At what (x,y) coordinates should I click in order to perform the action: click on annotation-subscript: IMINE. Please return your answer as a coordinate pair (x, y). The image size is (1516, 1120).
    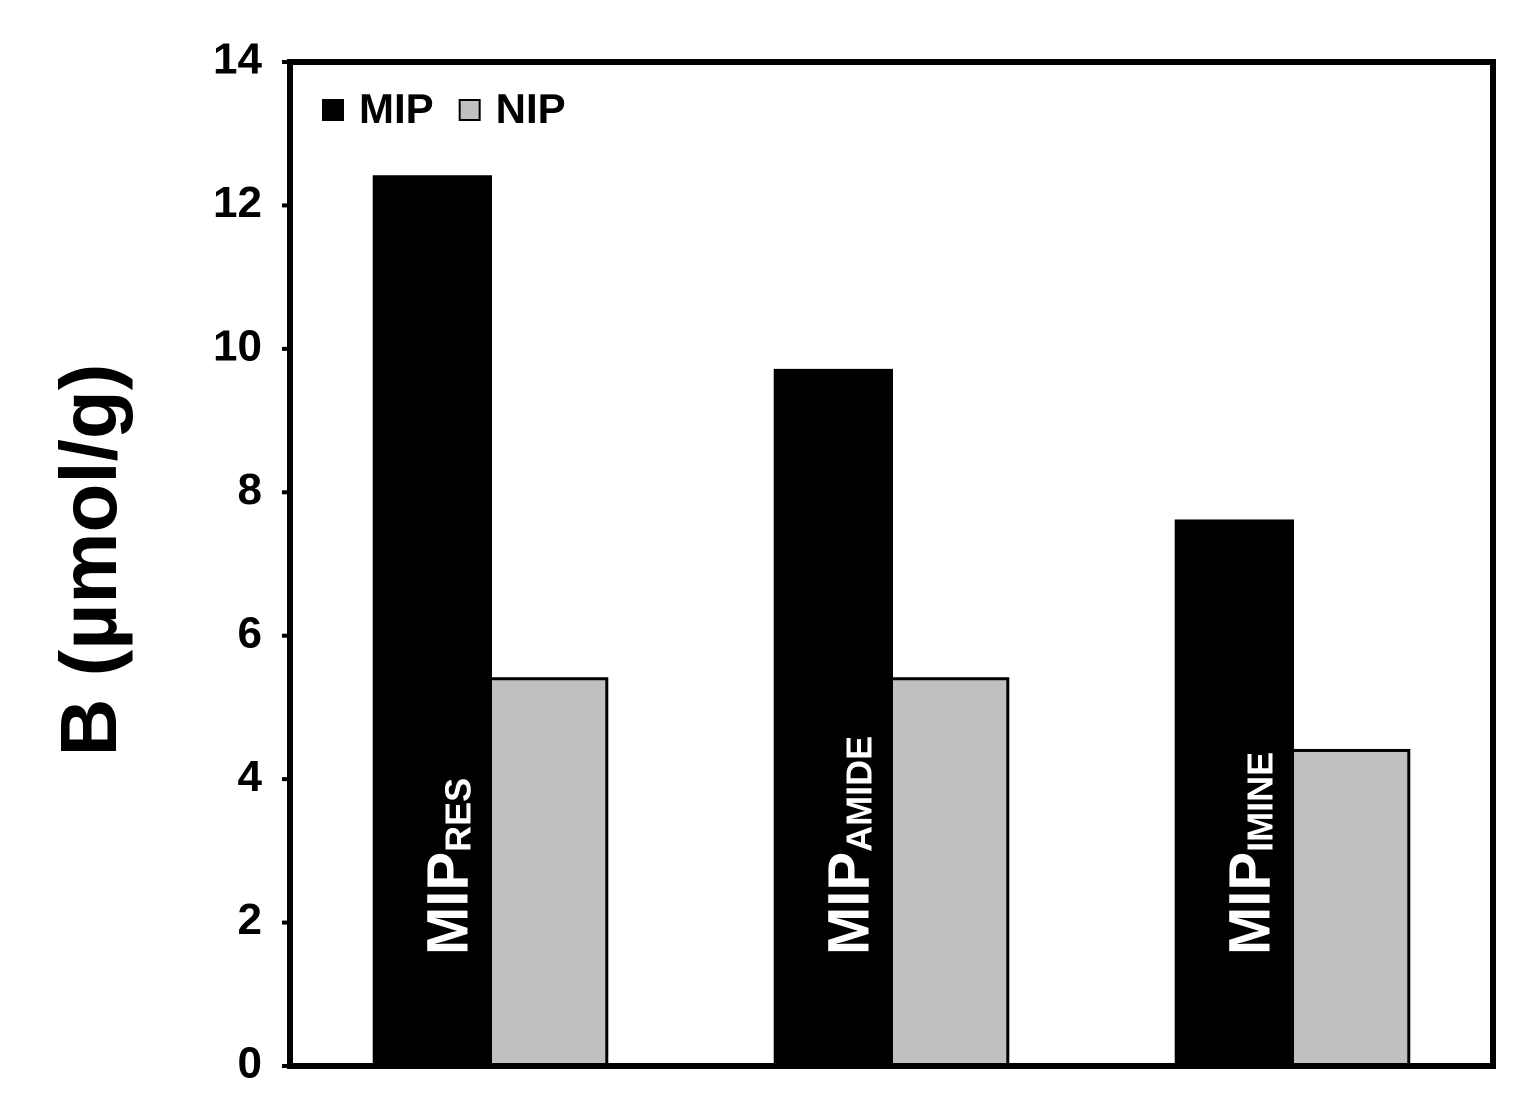
    Looking at the image, I should click on (1259, 802).